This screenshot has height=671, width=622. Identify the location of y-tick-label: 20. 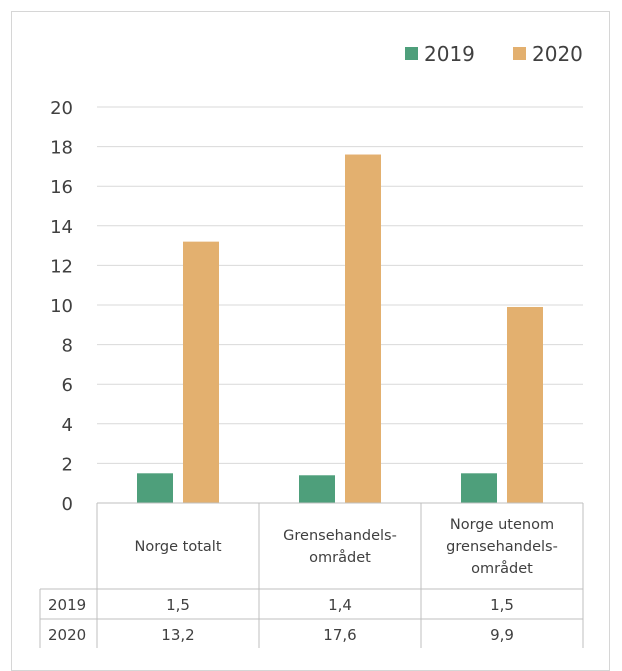
(61, 108).